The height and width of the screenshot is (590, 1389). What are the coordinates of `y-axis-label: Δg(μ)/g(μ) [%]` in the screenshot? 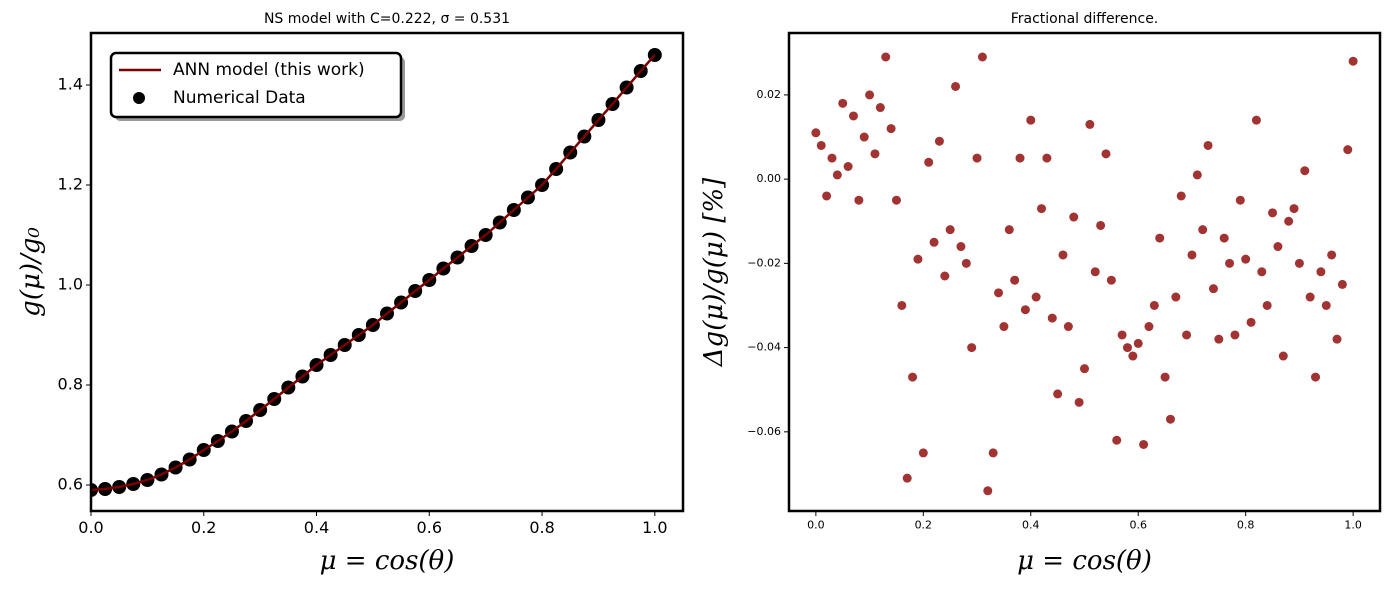 It's located at (714, 272).